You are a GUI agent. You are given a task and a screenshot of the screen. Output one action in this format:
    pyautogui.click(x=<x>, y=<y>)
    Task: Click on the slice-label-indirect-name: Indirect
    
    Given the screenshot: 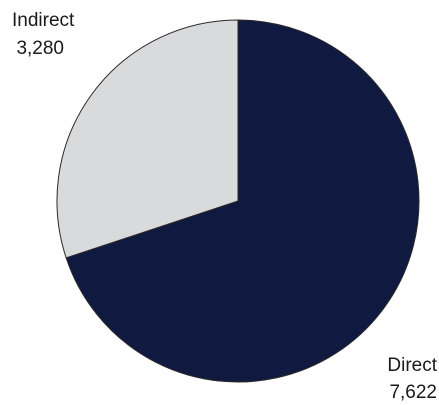 What is the action you would take?
    pyautogui.click(x=43, y=20)
    